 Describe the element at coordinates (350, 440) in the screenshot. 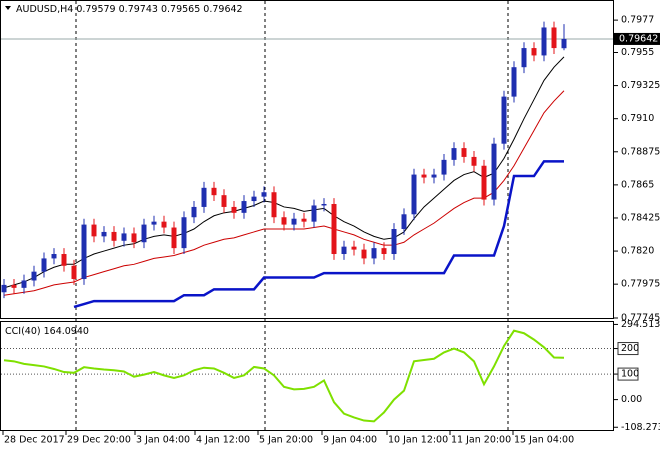

I see `x-tick-label: 9 Jan 04:00` at that location.